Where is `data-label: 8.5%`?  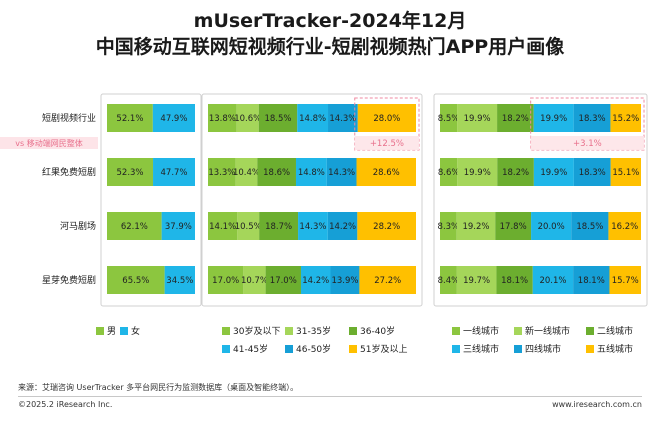 data-label: 8.5% is located at coordinates (449, 119).